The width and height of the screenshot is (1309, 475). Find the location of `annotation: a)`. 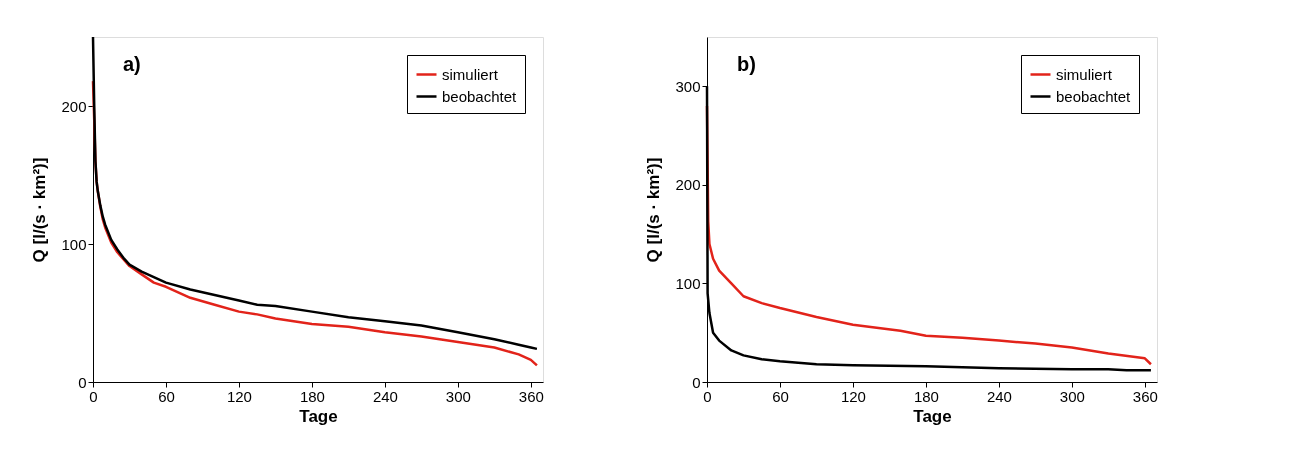

annotation: a) is located at coordinates (132, 64).